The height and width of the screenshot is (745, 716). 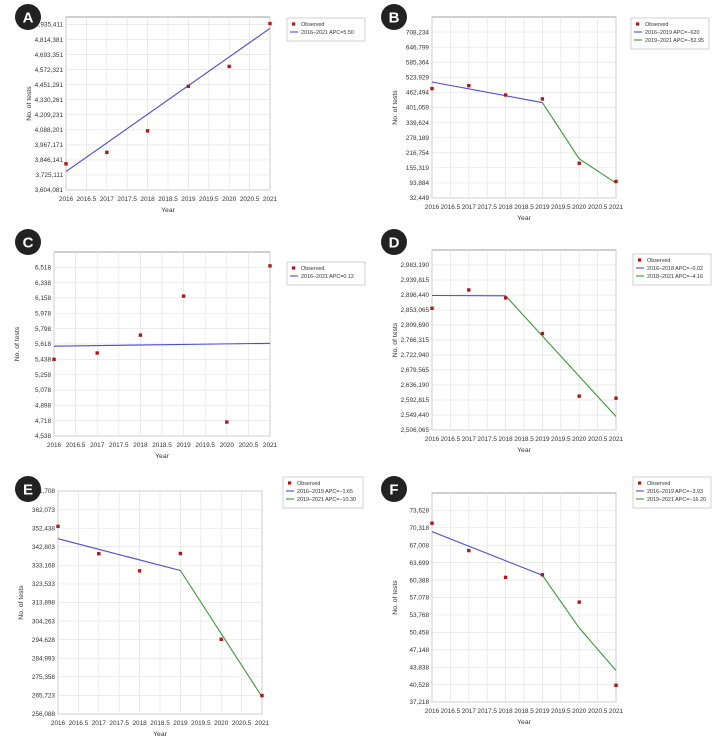 I want to click on y-tick-label: 2,809,690, so click(x=415, y=325).